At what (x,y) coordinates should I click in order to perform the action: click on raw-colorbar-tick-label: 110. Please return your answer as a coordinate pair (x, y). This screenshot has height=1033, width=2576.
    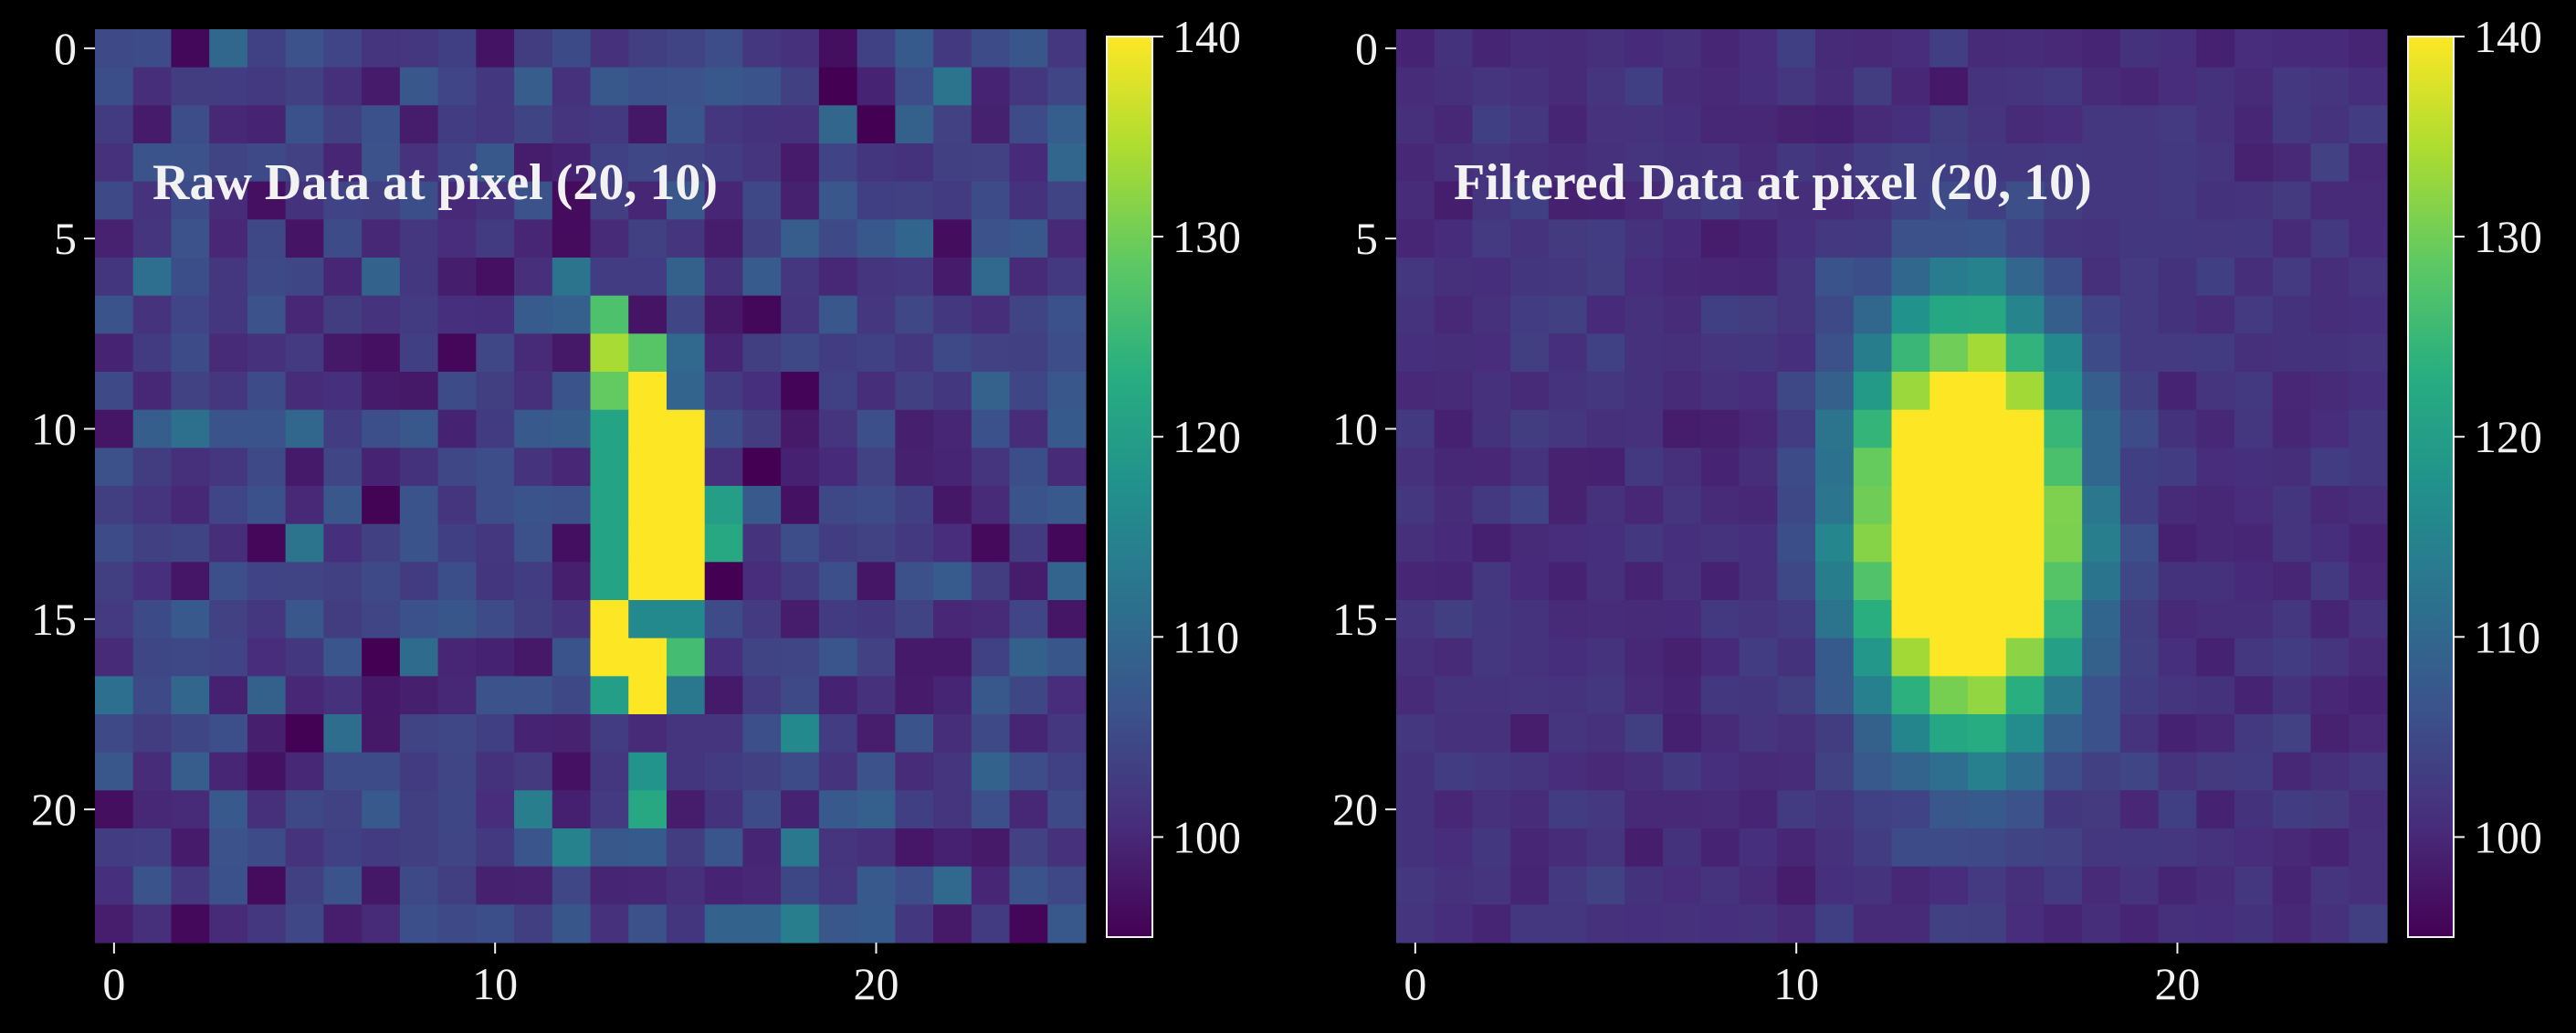
    Looking at the image, I should click on (1205, 636).